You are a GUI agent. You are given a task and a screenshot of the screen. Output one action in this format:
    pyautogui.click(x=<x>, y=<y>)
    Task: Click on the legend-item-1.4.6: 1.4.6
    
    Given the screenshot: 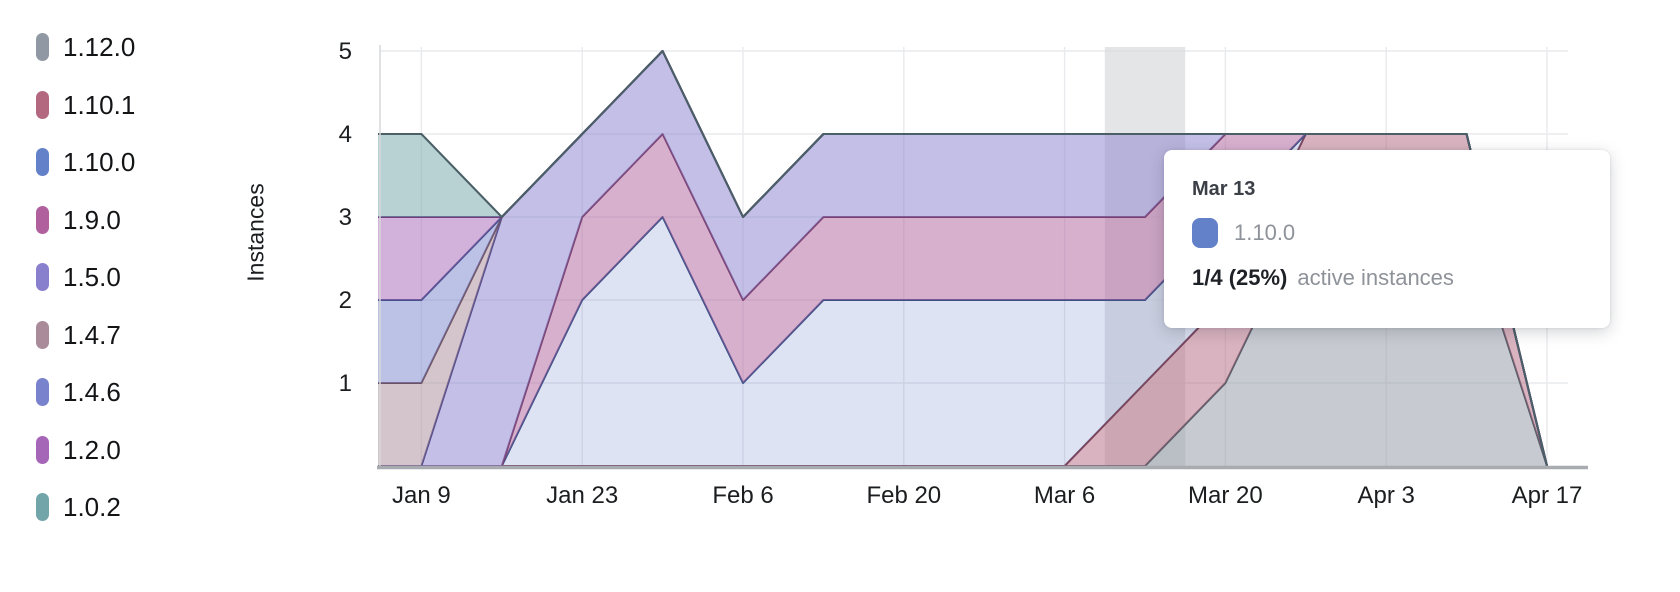 What is the action you would take?
    pyautogui.click(x=85, y=392)
    